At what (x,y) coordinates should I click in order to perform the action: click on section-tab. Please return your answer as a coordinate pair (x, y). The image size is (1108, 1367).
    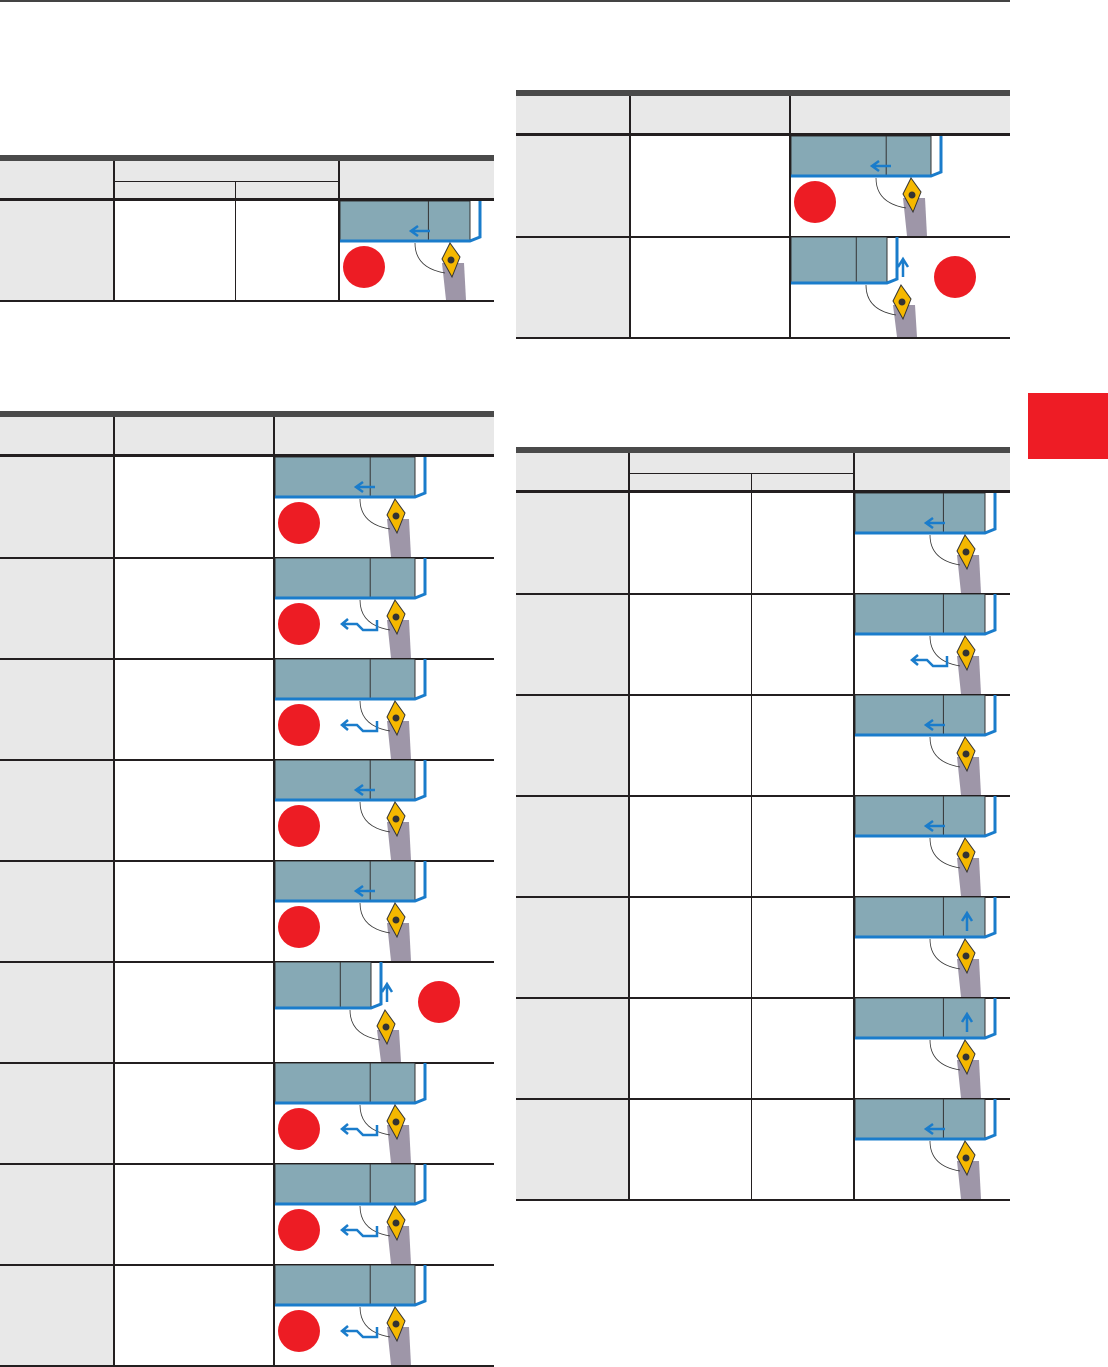
    Looking at the image, I should click on (1068, 426).